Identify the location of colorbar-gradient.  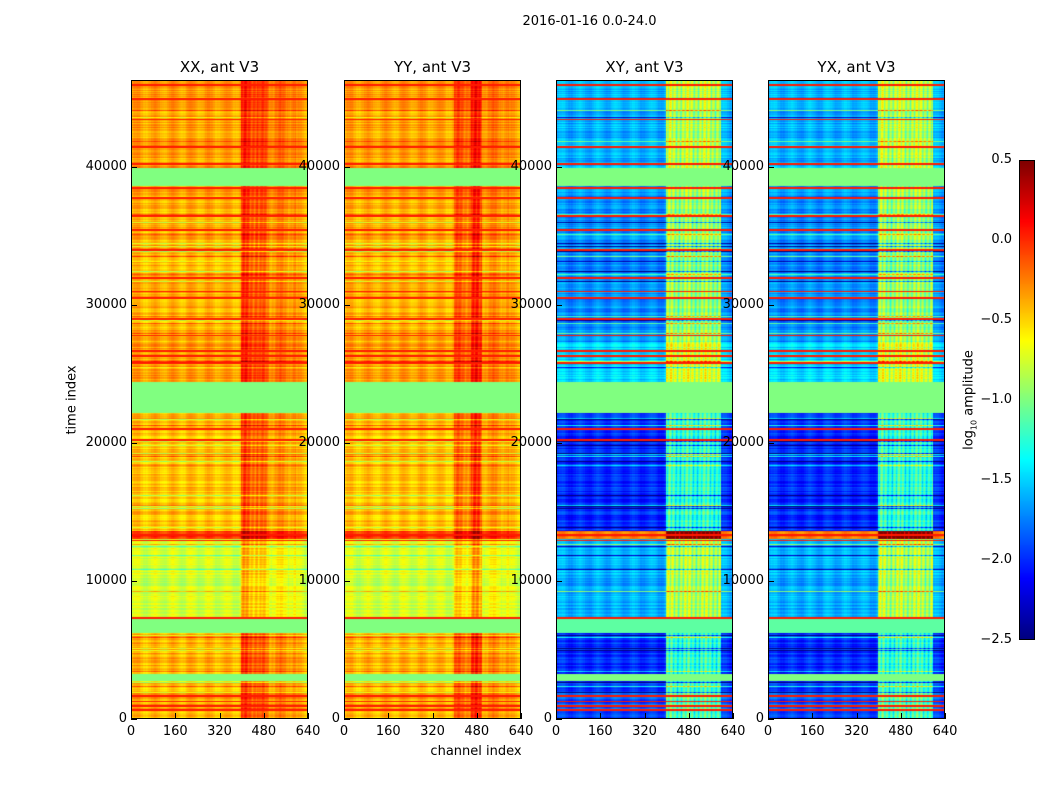
(1027, 400).